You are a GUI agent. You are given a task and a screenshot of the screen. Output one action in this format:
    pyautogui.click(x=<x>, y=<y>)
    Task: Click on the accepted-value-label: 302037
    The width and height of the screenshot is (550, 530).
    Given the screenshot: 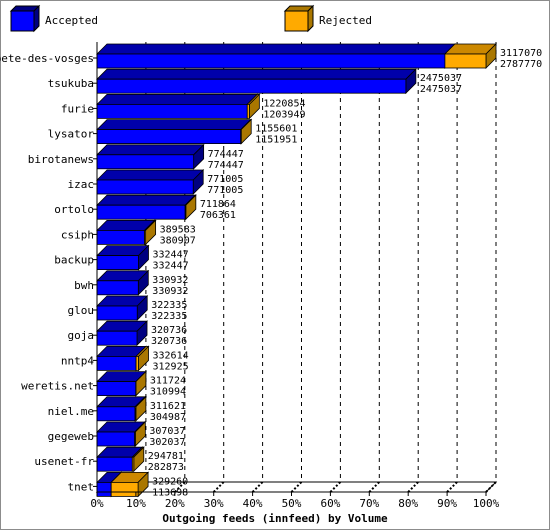 What is the action you would take?
    pyautogui.click(x=167, y=442)
    